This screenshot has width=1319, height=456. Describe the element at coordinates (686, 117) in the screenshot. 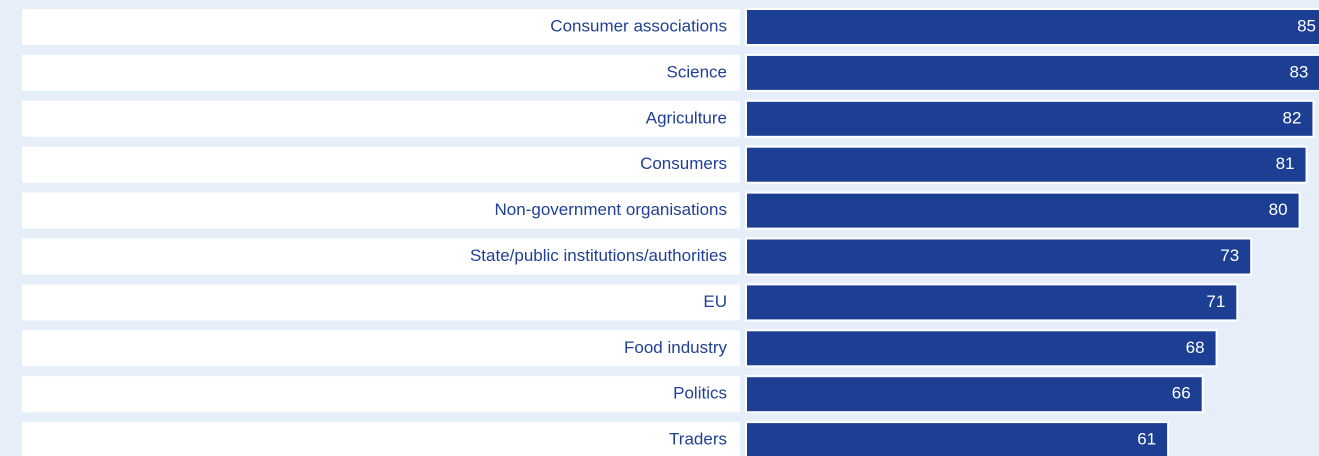

I see `category-label: Agriculture` at that location.